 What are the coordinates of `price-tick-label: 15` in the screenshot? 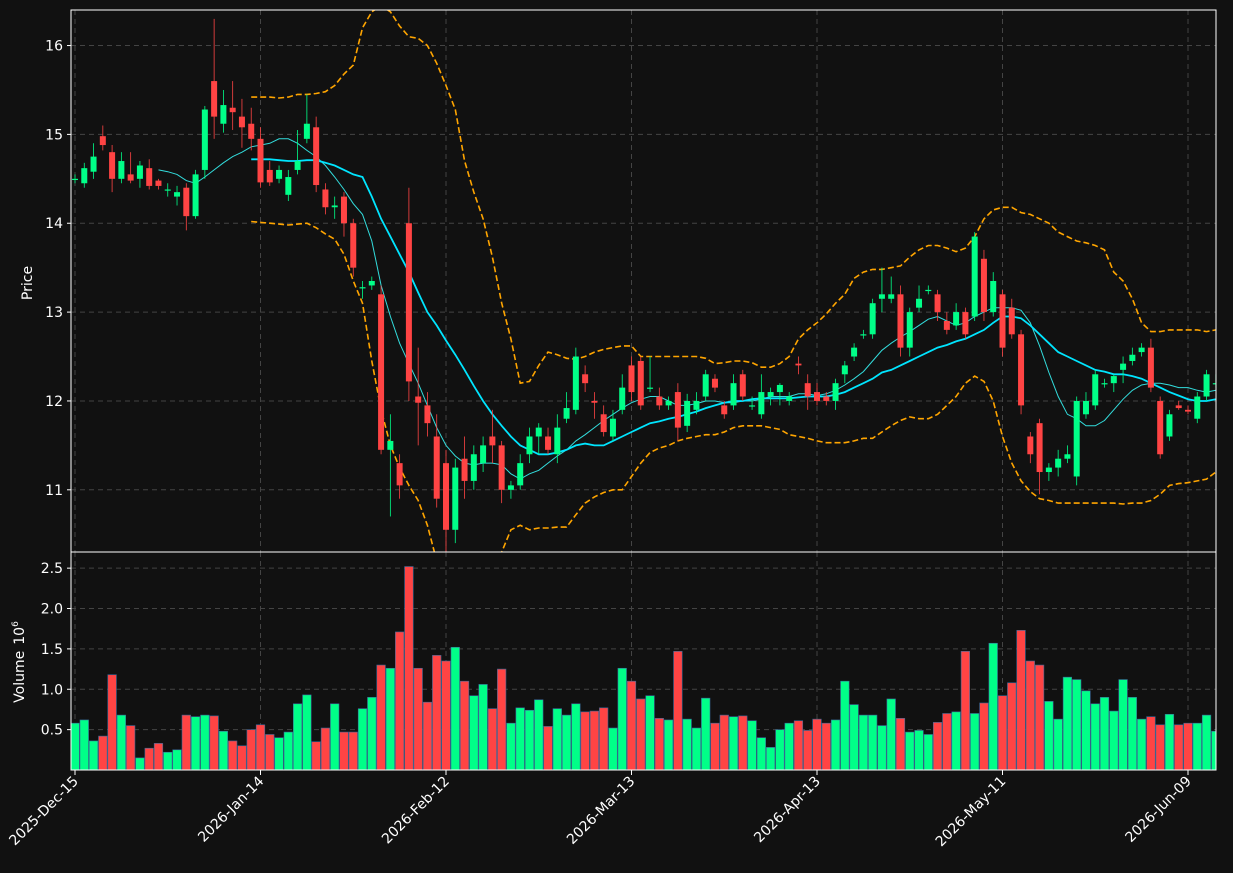 It's located at (54, 135).